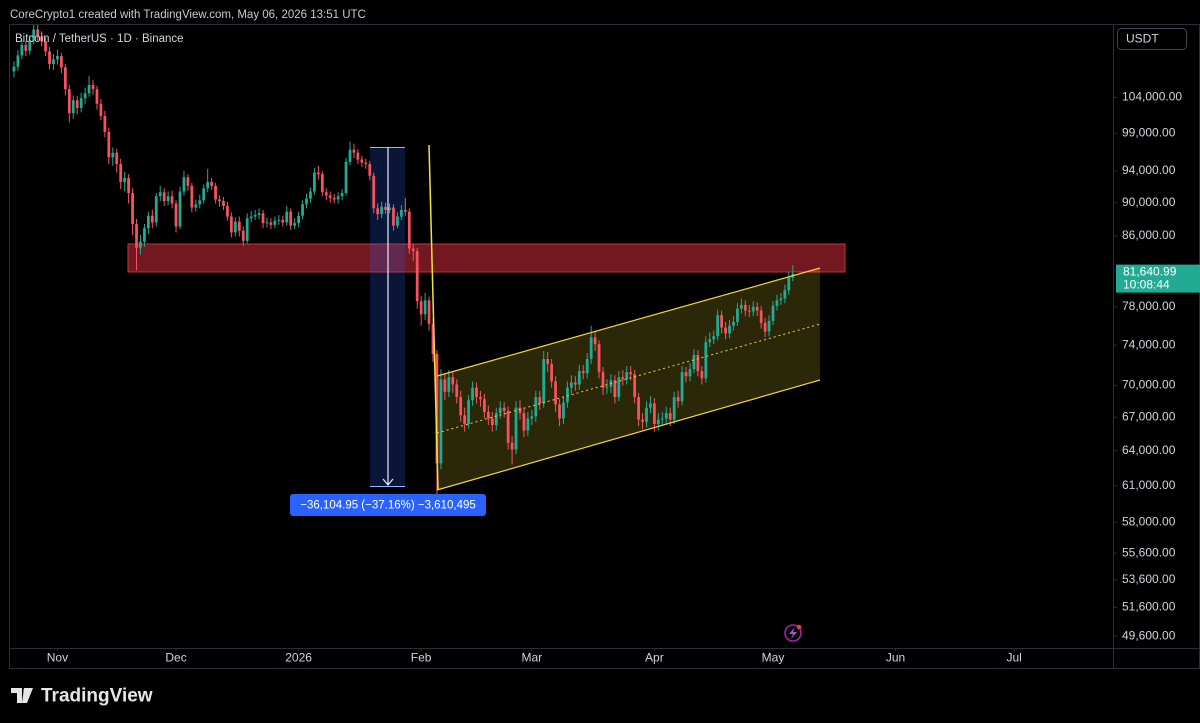  What do you see at coordinates (1149, 579) in the screenshot?
I see `y-tick-label: 53,600.00` at bounding box center [1149, 579].